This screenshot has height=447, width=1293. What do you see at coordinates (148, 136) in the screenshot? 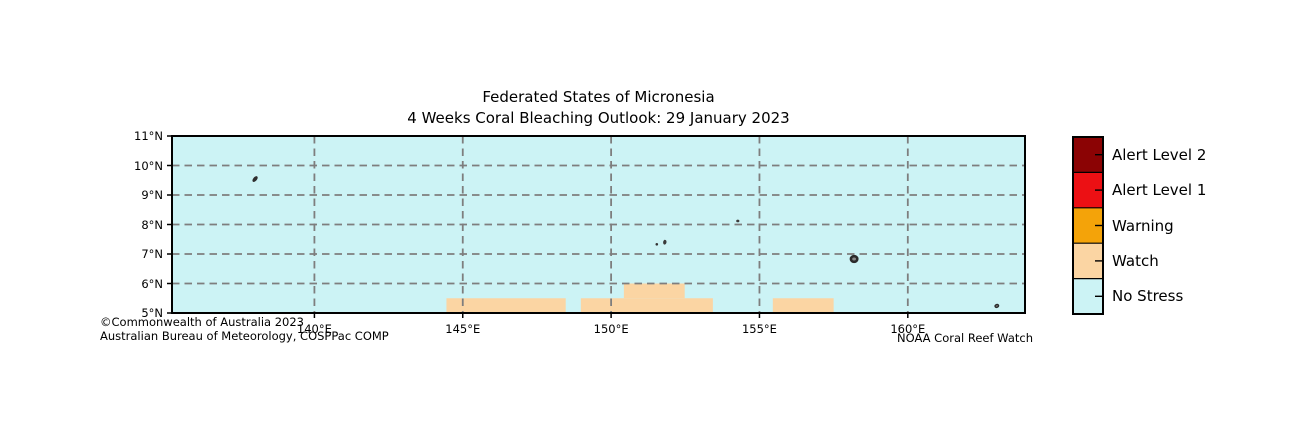
I see `y-tick-label: 11°N` at bounding box center [148, 136].